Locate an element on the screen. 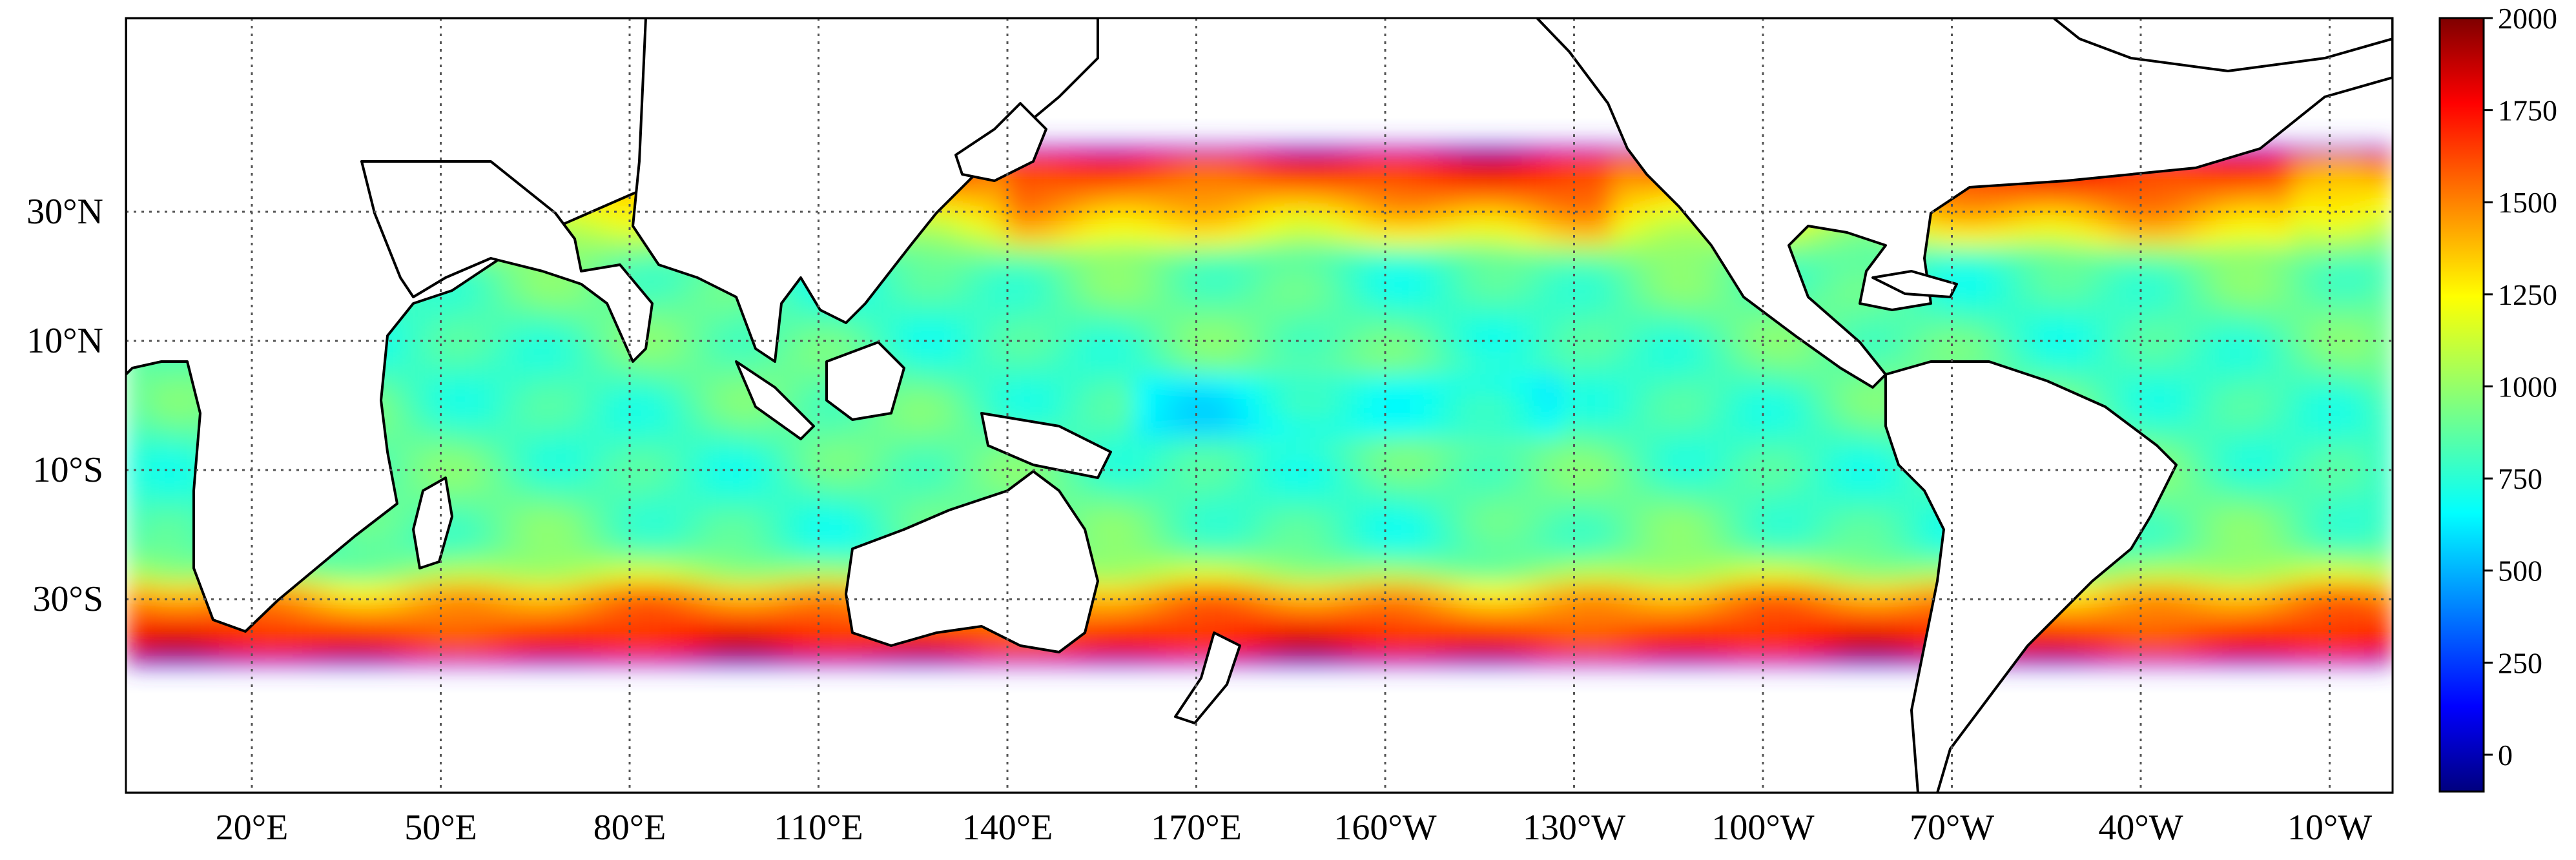 The image size is (2576, 860). x-tick-label: 40°W is located at coordinates (2140, 828).